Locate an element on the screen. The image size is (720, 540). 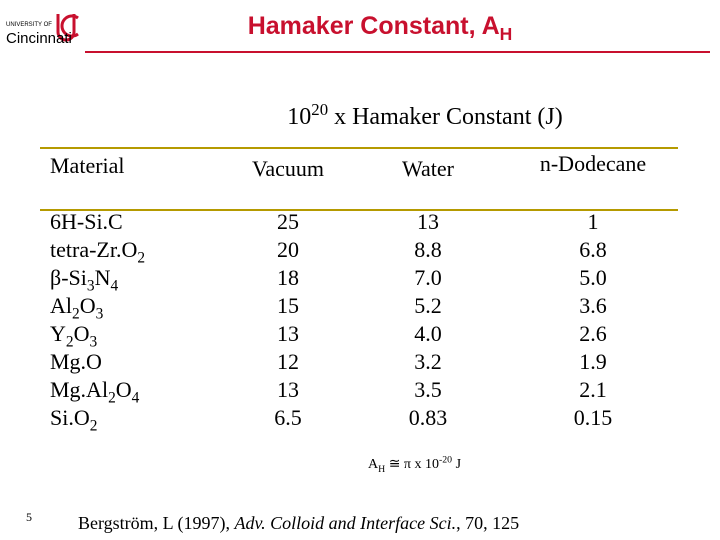
text-run: Hamaker Constant, A is located at coordinates (373, 26).